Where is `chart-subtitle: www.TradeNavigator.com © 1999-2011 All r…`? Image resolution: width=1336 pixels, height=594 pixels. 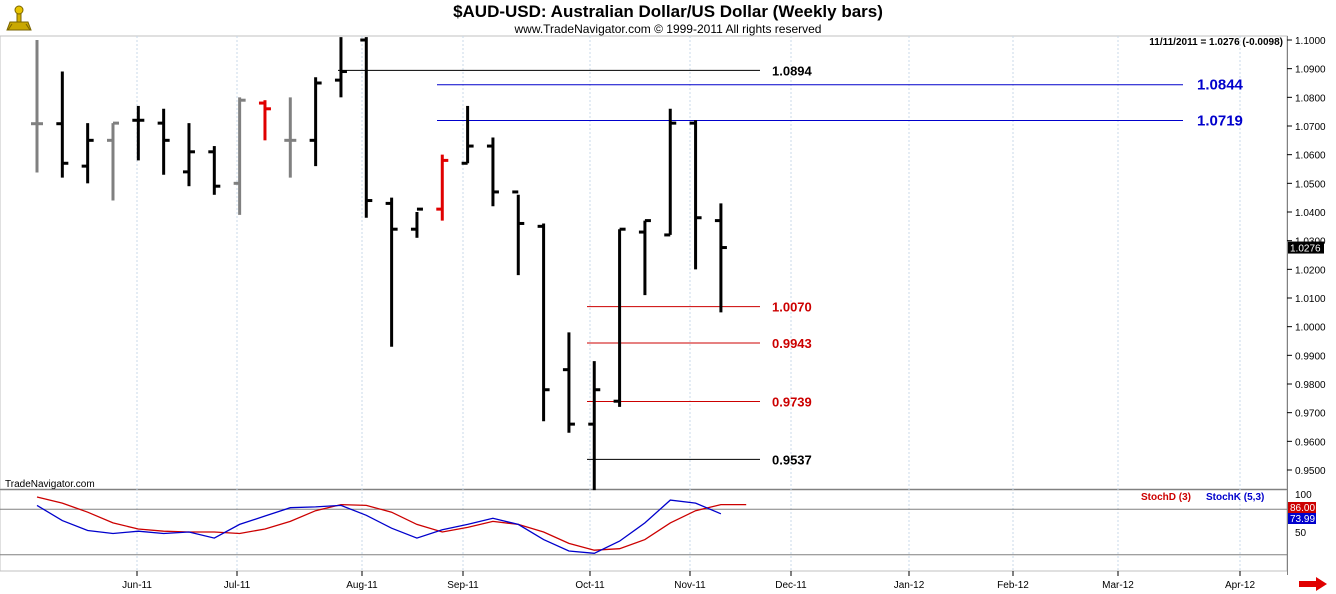 chart-subtitle: www.TradeNavigator.com © 1999-2011 All r… is located at coordinates (668, 29).